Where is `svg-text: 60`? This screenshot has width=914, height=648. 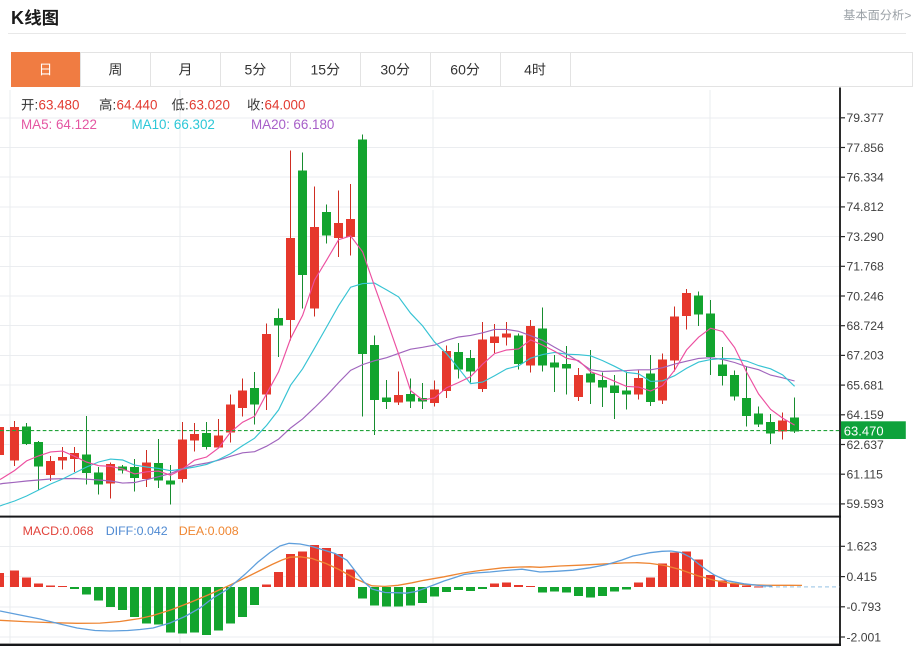 svg-text: 60 is located at coordinates (458, 69).